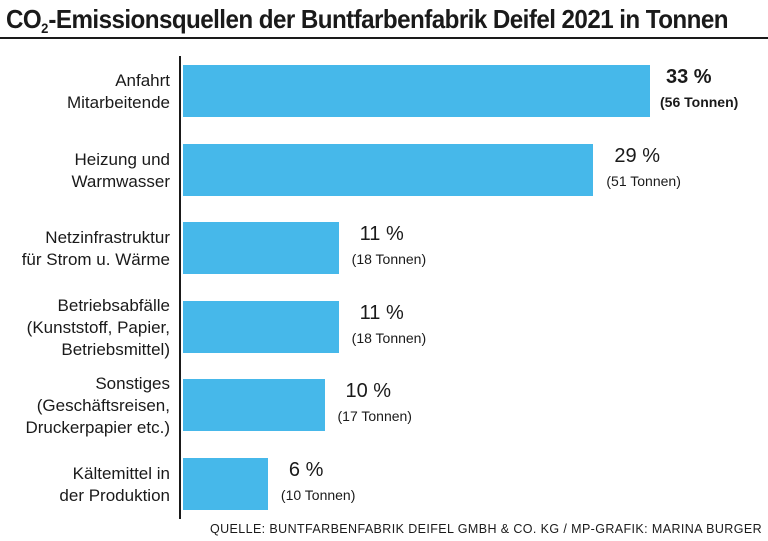 The height and width of the screenshot is (541, 768). I want to click on category-label-line: Netzinfrastruktur, so click(107, 237).